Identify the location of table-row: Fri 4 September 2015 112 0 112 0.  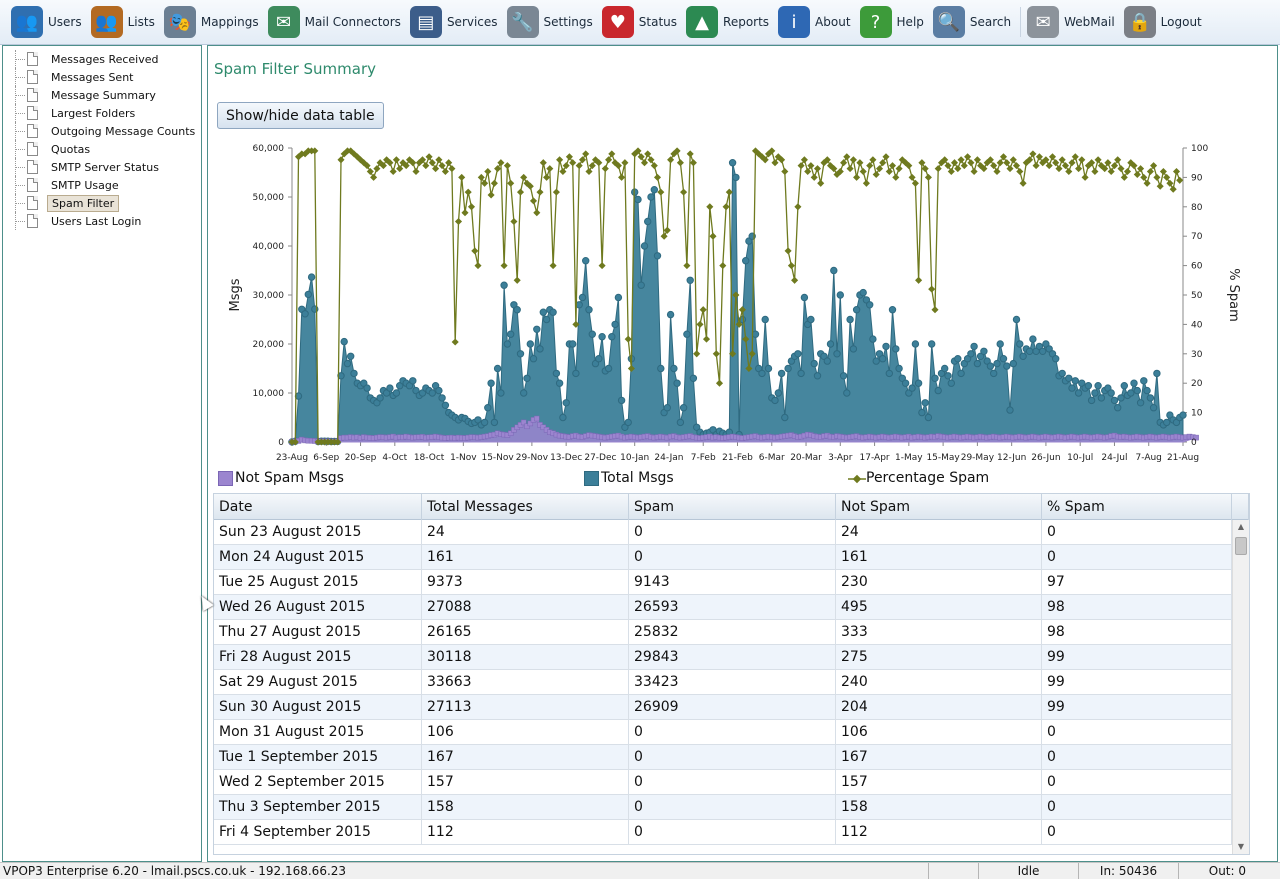
(723, 832).